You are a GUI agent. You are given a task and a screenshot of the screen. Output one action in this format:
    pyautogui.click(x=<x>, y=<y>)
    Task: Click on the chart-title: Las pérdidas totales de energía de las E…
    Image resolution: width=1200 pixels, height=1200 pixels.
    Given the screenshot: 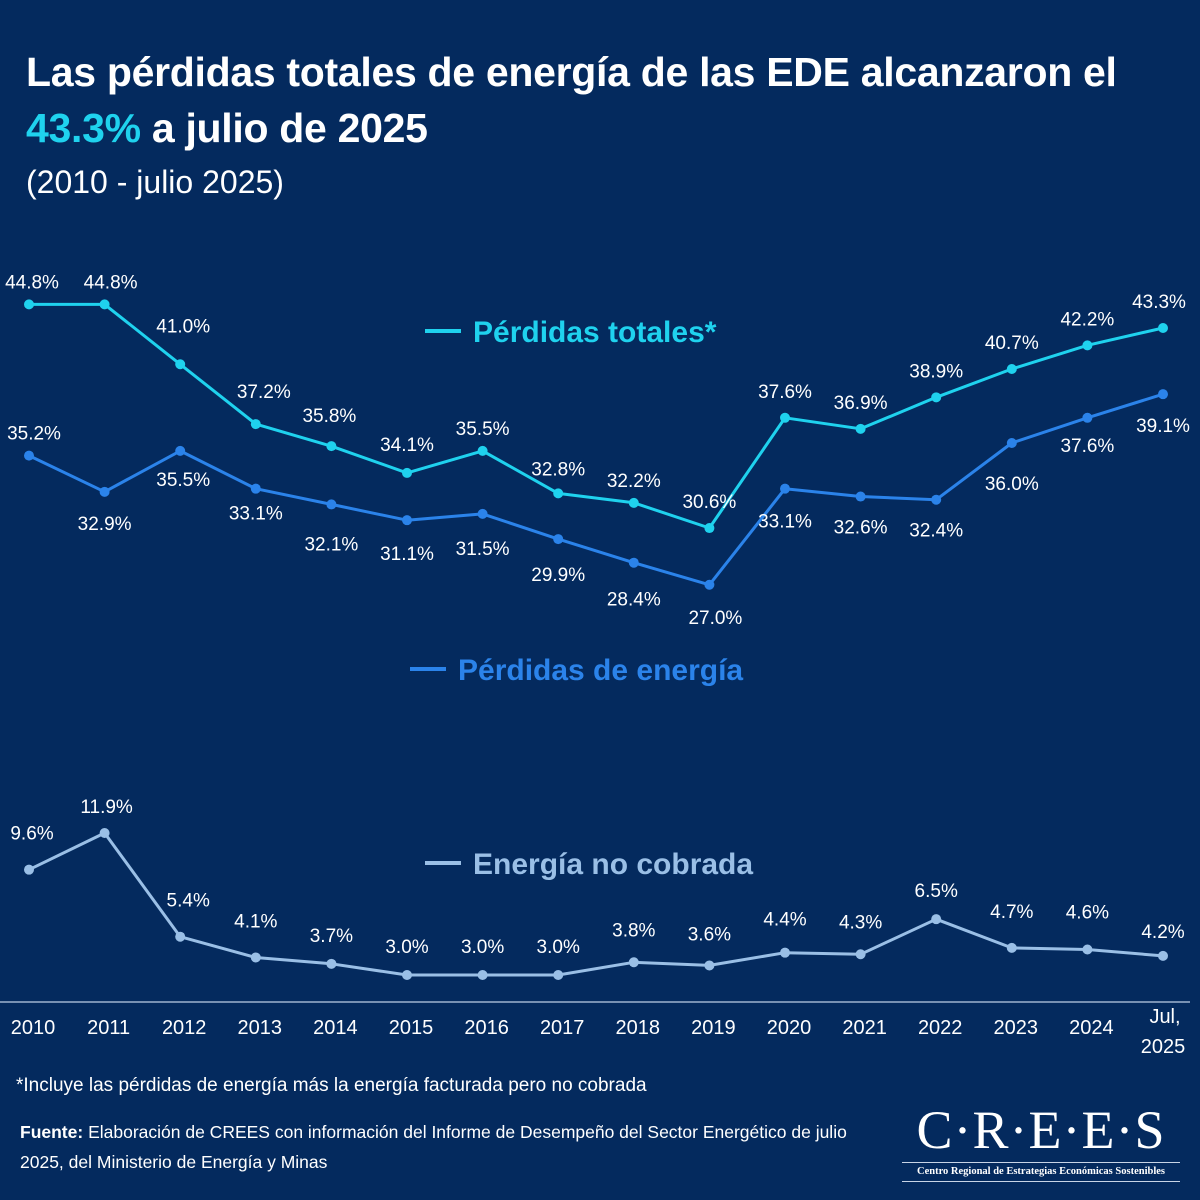 What is the action you would take?
    pyautogui.click(x=606, y=100)
    